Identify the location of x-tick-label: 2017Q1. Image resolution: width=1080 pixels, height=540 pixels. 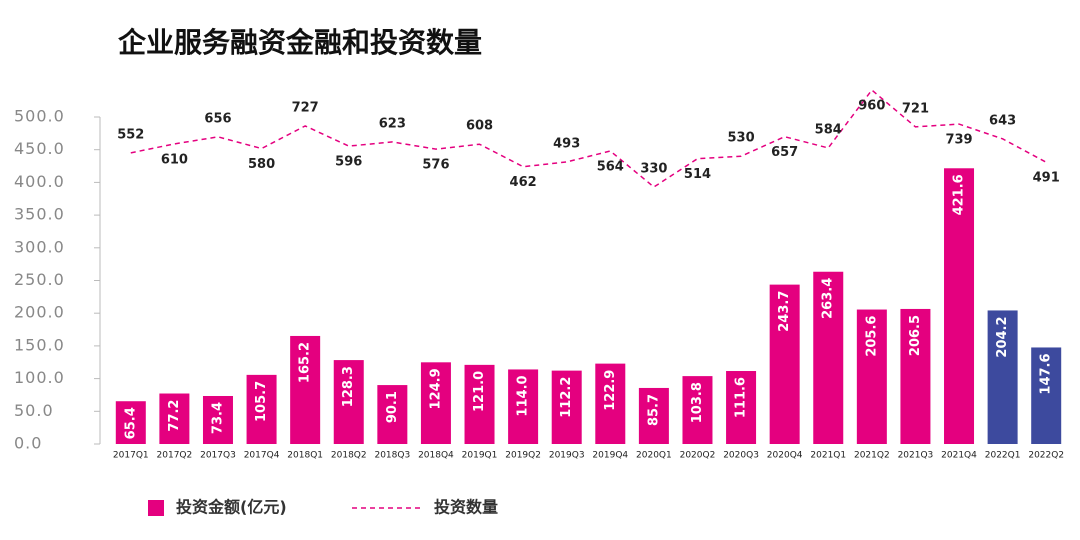
(131, 456).